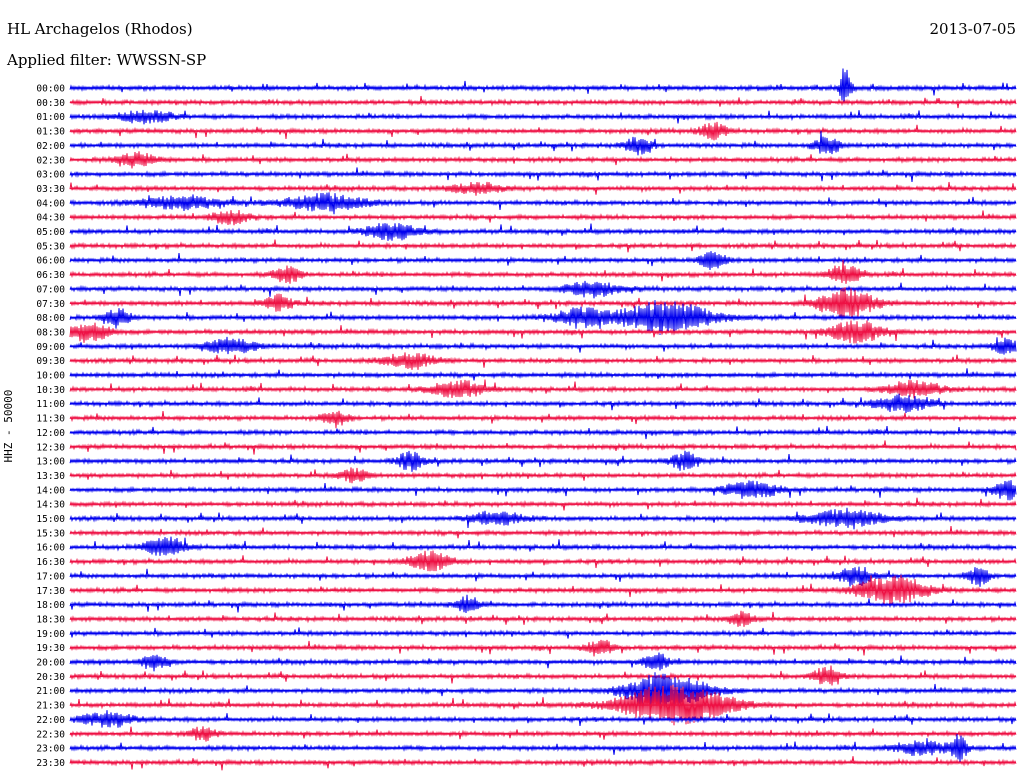  What do you see at coordinates (50, 376) in the screenshot?
I see `row-tick-label-20: 10:00` at bounding box center [50, 376].